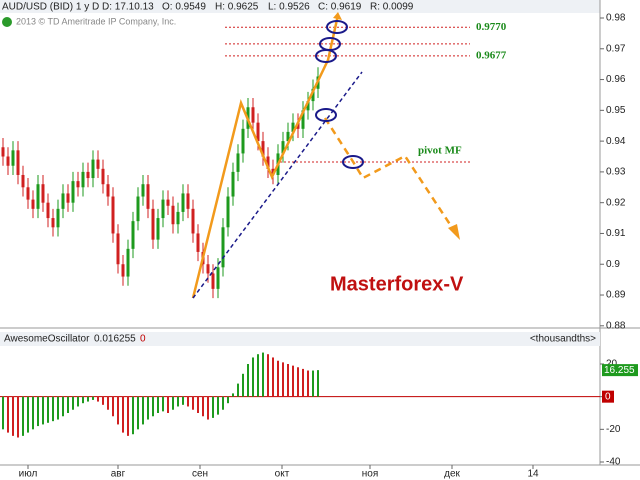 This screenshot has width=640, height=480. Describe the element at coordinates (491, 55) in the screenshot. I see `level-label: 0.9677` at that location.